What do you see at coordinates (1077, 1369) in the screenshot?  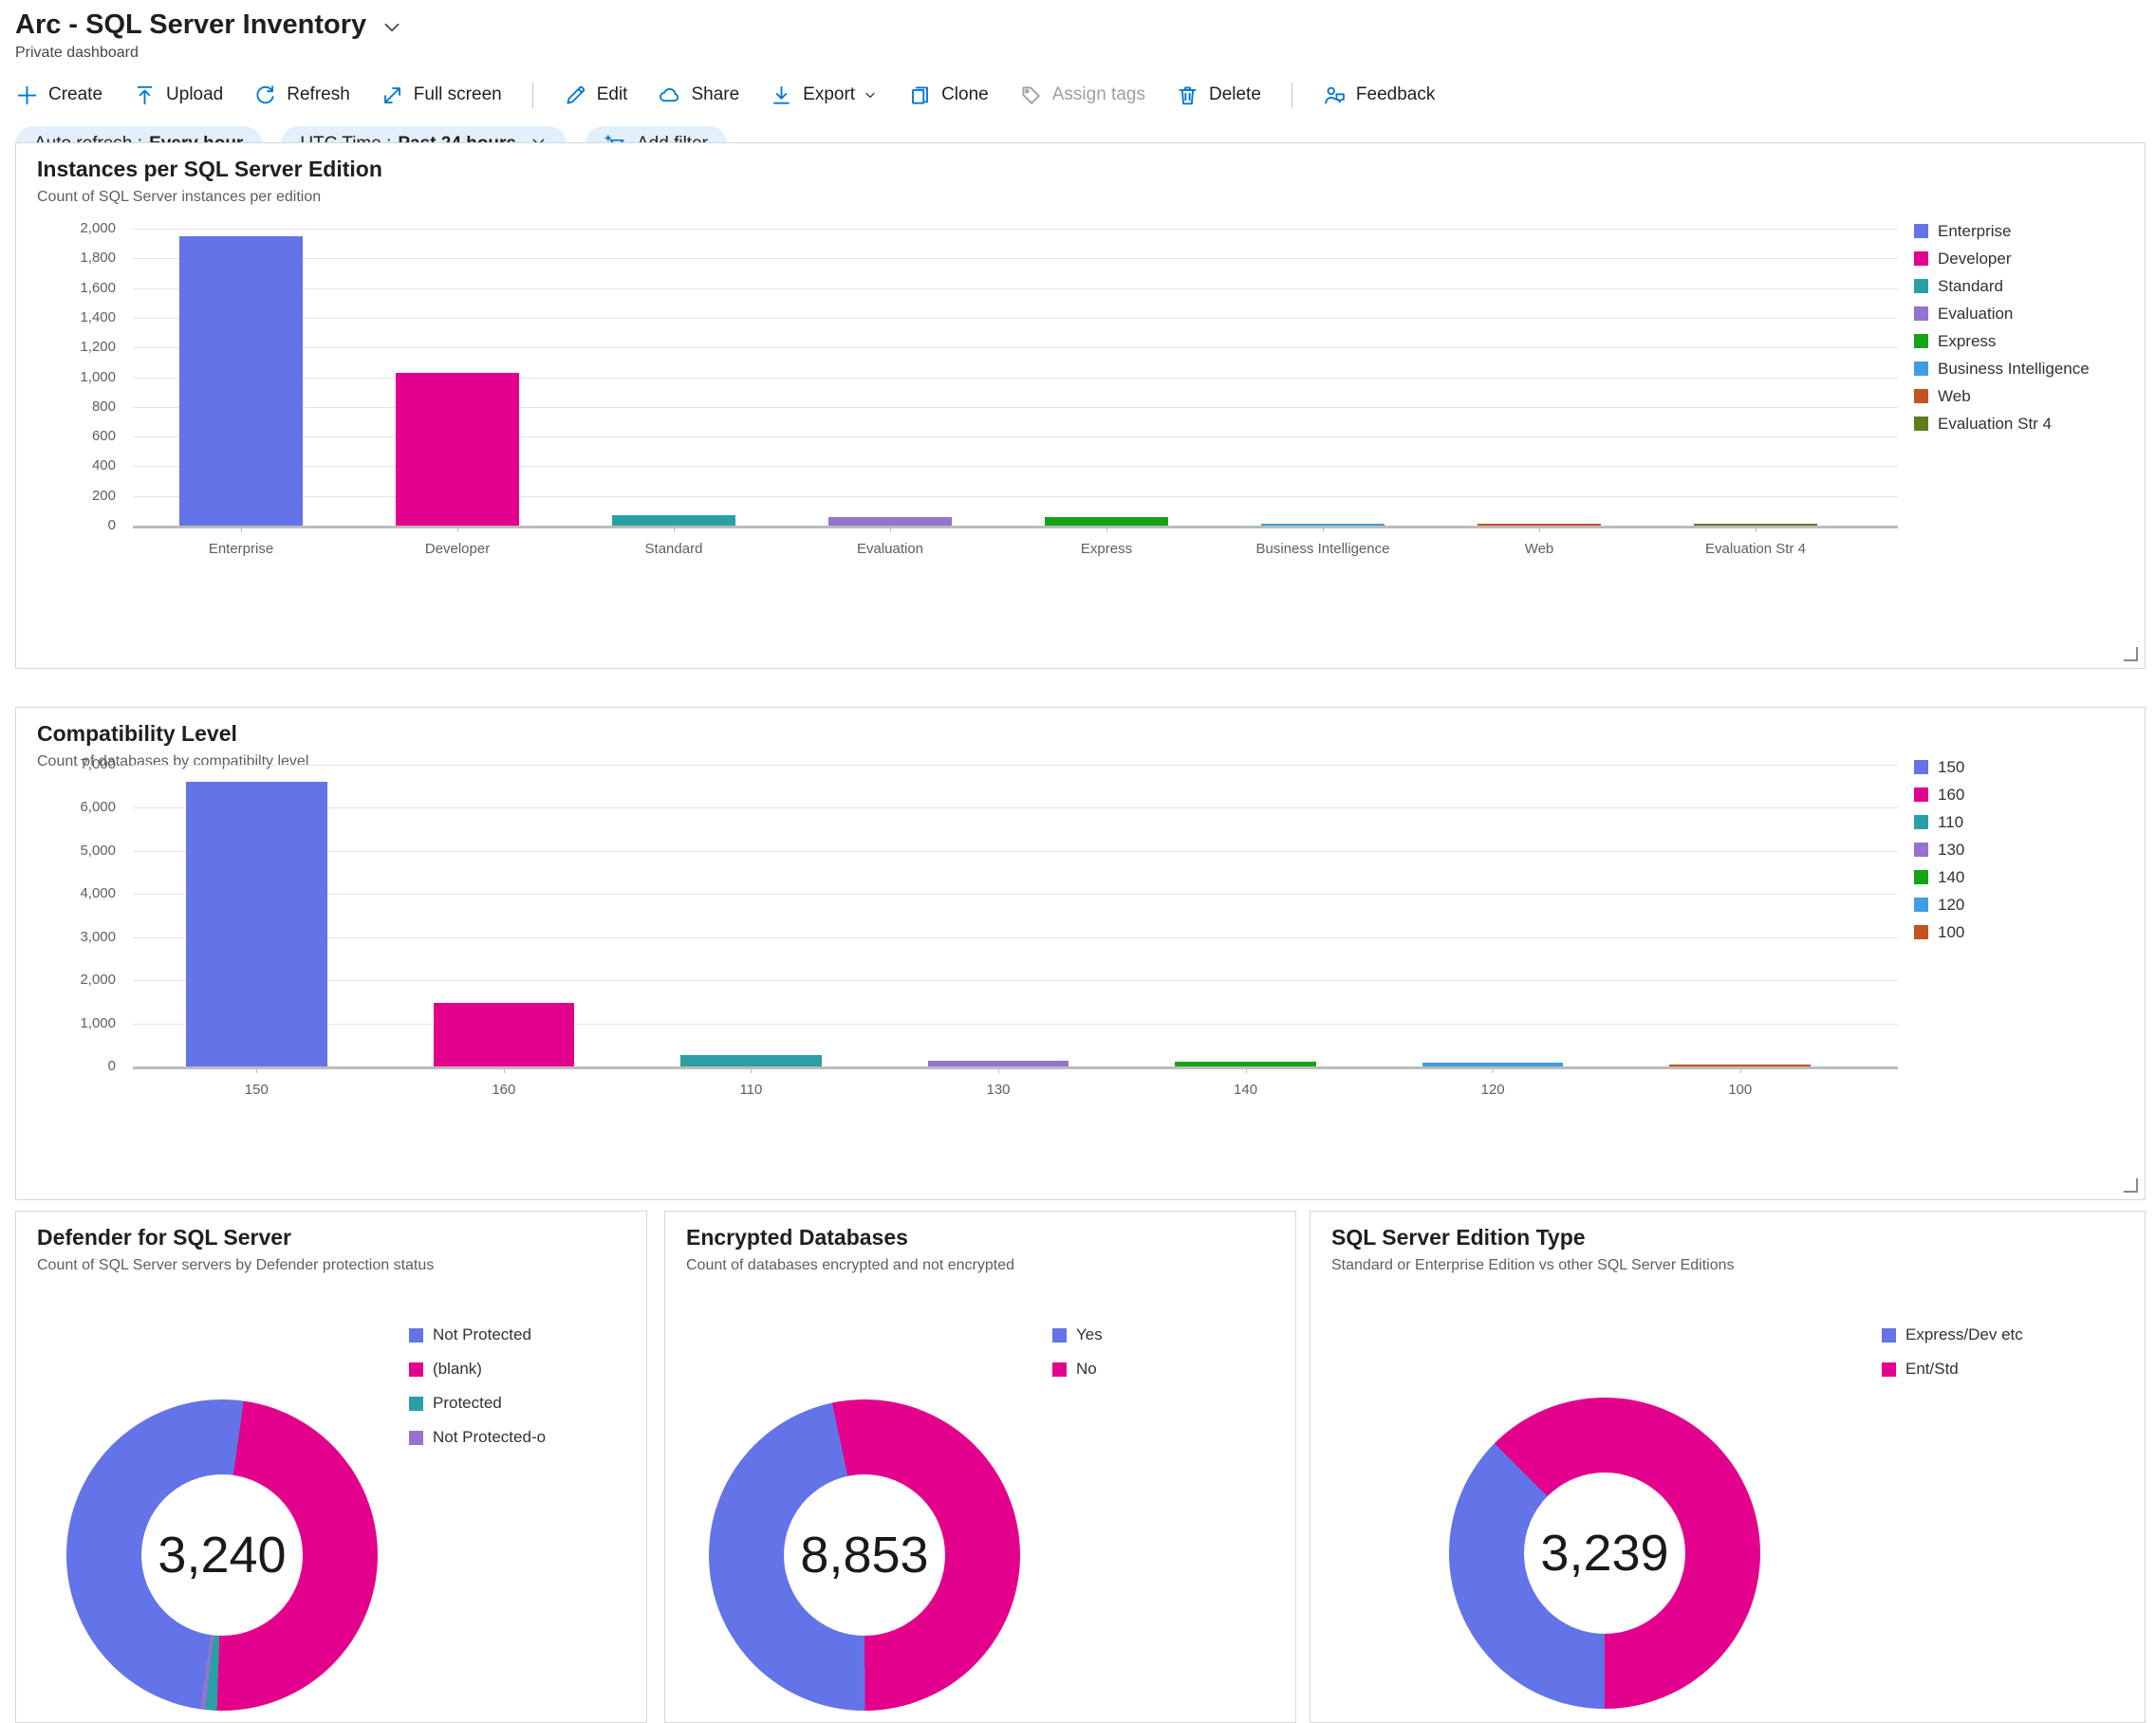 I see `legend-item: No` at bounding box center [1077, 1369].